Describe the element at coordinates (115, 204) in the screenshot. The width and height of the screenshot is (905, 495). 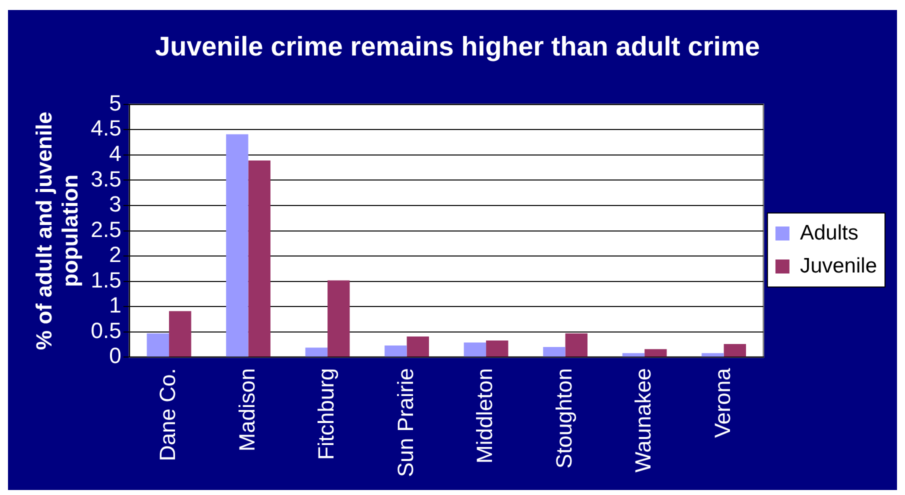
I see `y-tick-label: 3` at that location.